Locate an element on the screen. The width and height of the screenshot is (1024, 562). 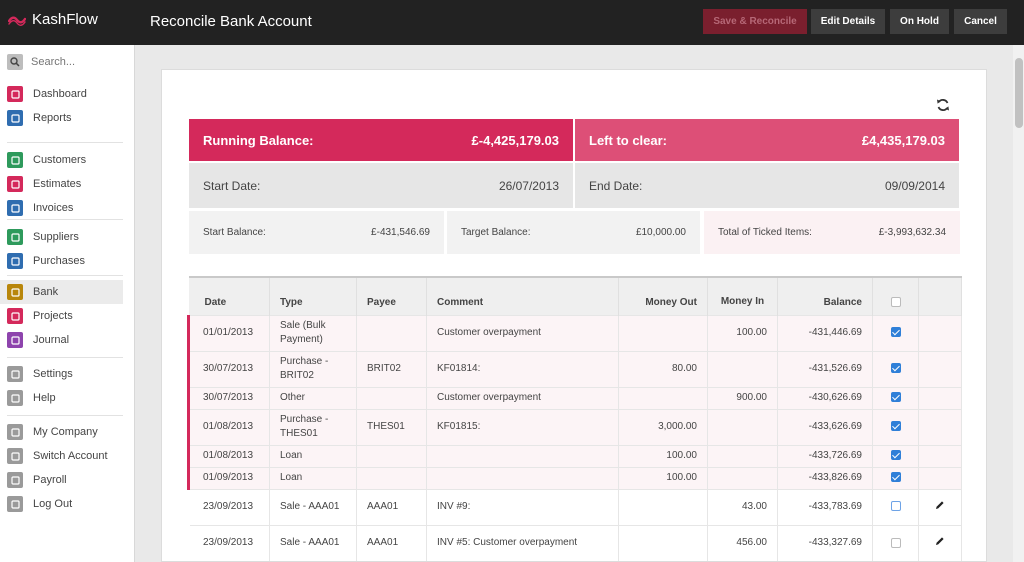
sidebar-item-journal: Journal is located at coordinates (67, 340).